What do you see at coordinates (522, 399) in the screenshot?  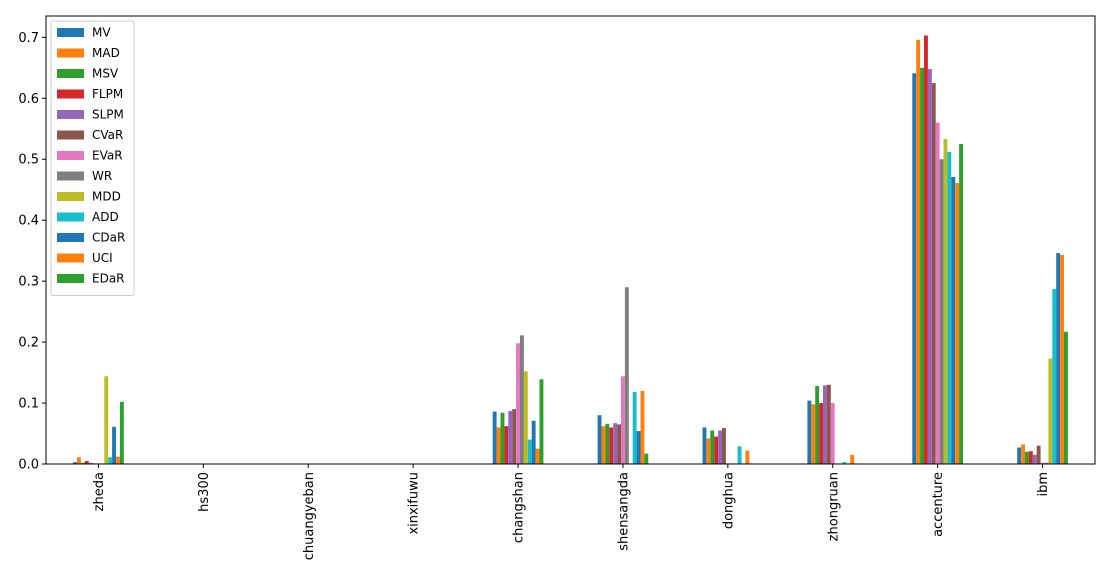 I see `bar-changshan-wr` at bounding box center [522, 399].